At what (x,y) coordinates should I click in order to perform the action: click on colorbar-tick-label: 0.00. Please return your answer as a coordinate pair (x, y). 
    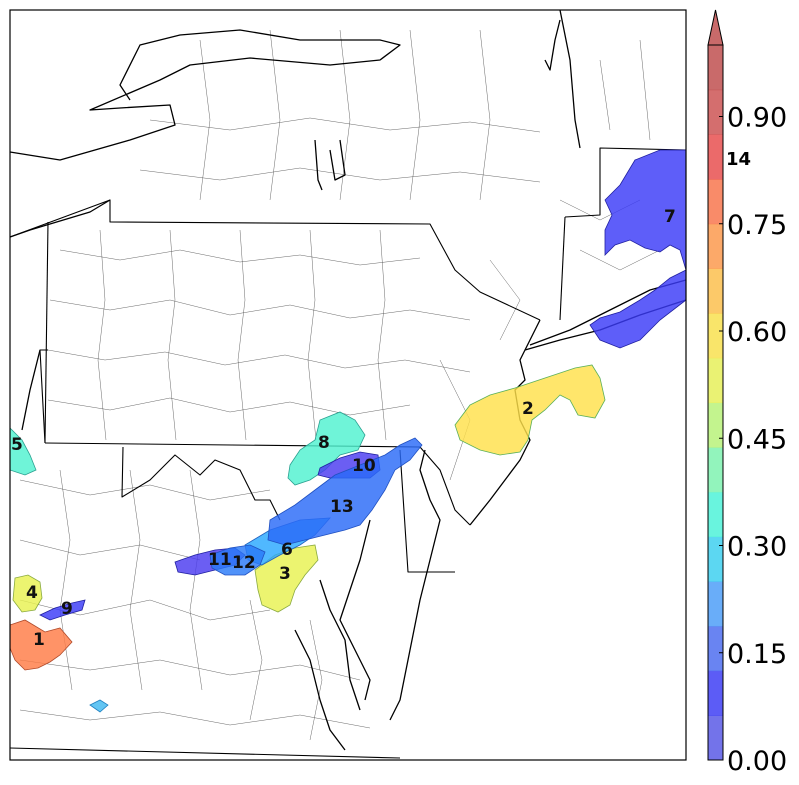
    Looking at the image, I should click on (757, 761).